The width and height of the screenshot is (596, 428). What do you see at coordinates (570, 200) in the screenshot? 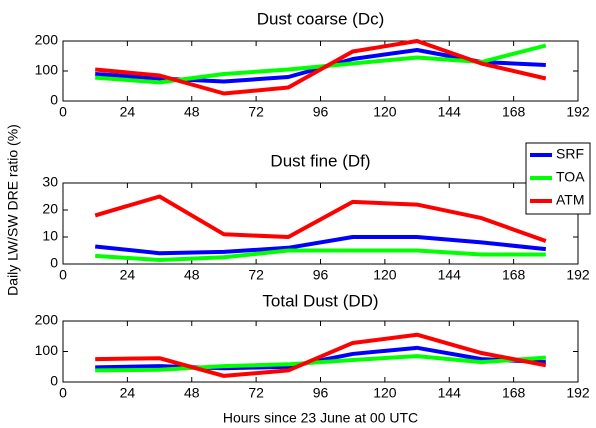
I see `legend-label: ATM` at bounding box center [570, 200].